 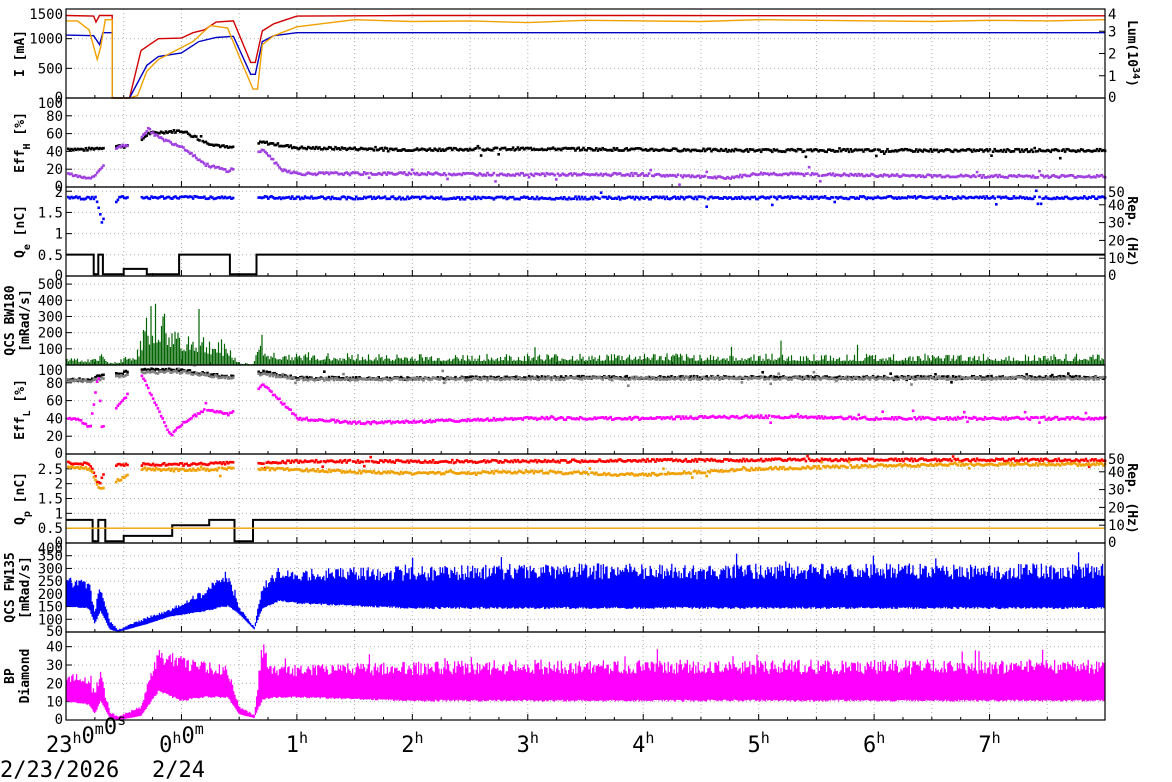 What do you see at coordinates (27, 247) in the screenshot?
I see `y-axis-label-sub: e` at bounding box center [27, 247].